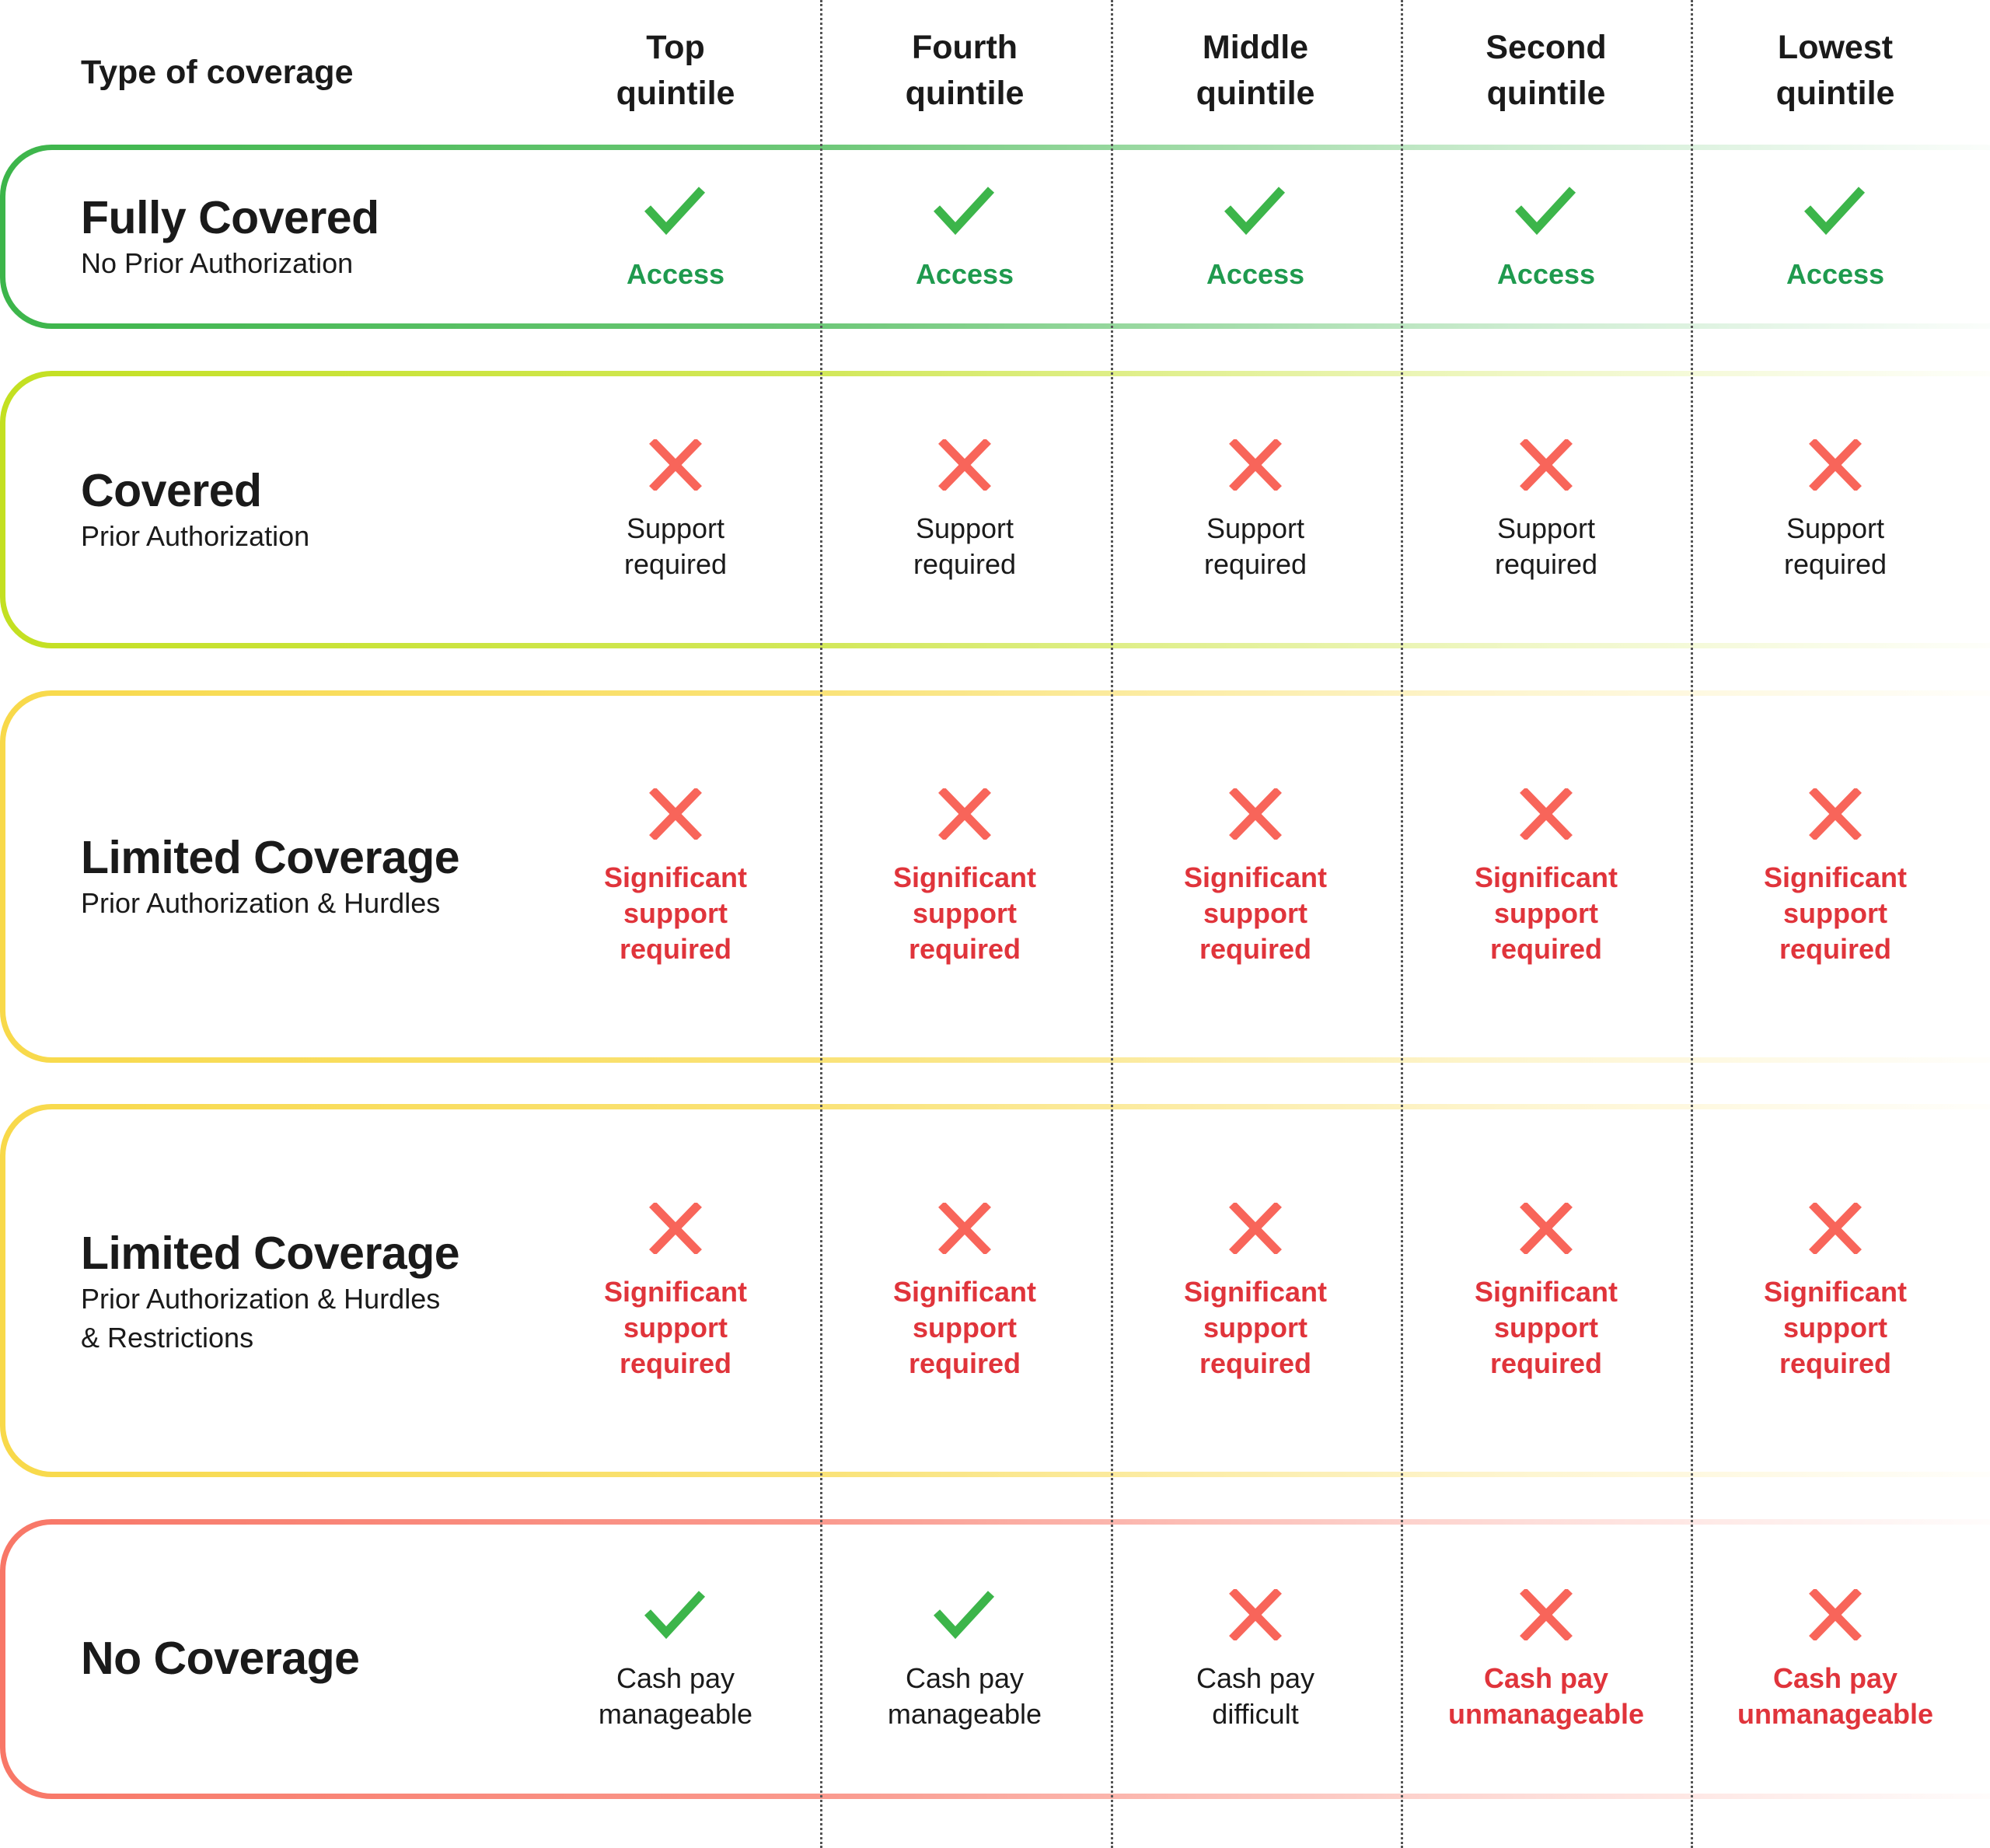 The width and height of the screenshot is (1990, 1848). Describe the element at coordinates (1255, 1660) in the screenshot. I see `quintile-cell: Cash pay difficult` at that location.